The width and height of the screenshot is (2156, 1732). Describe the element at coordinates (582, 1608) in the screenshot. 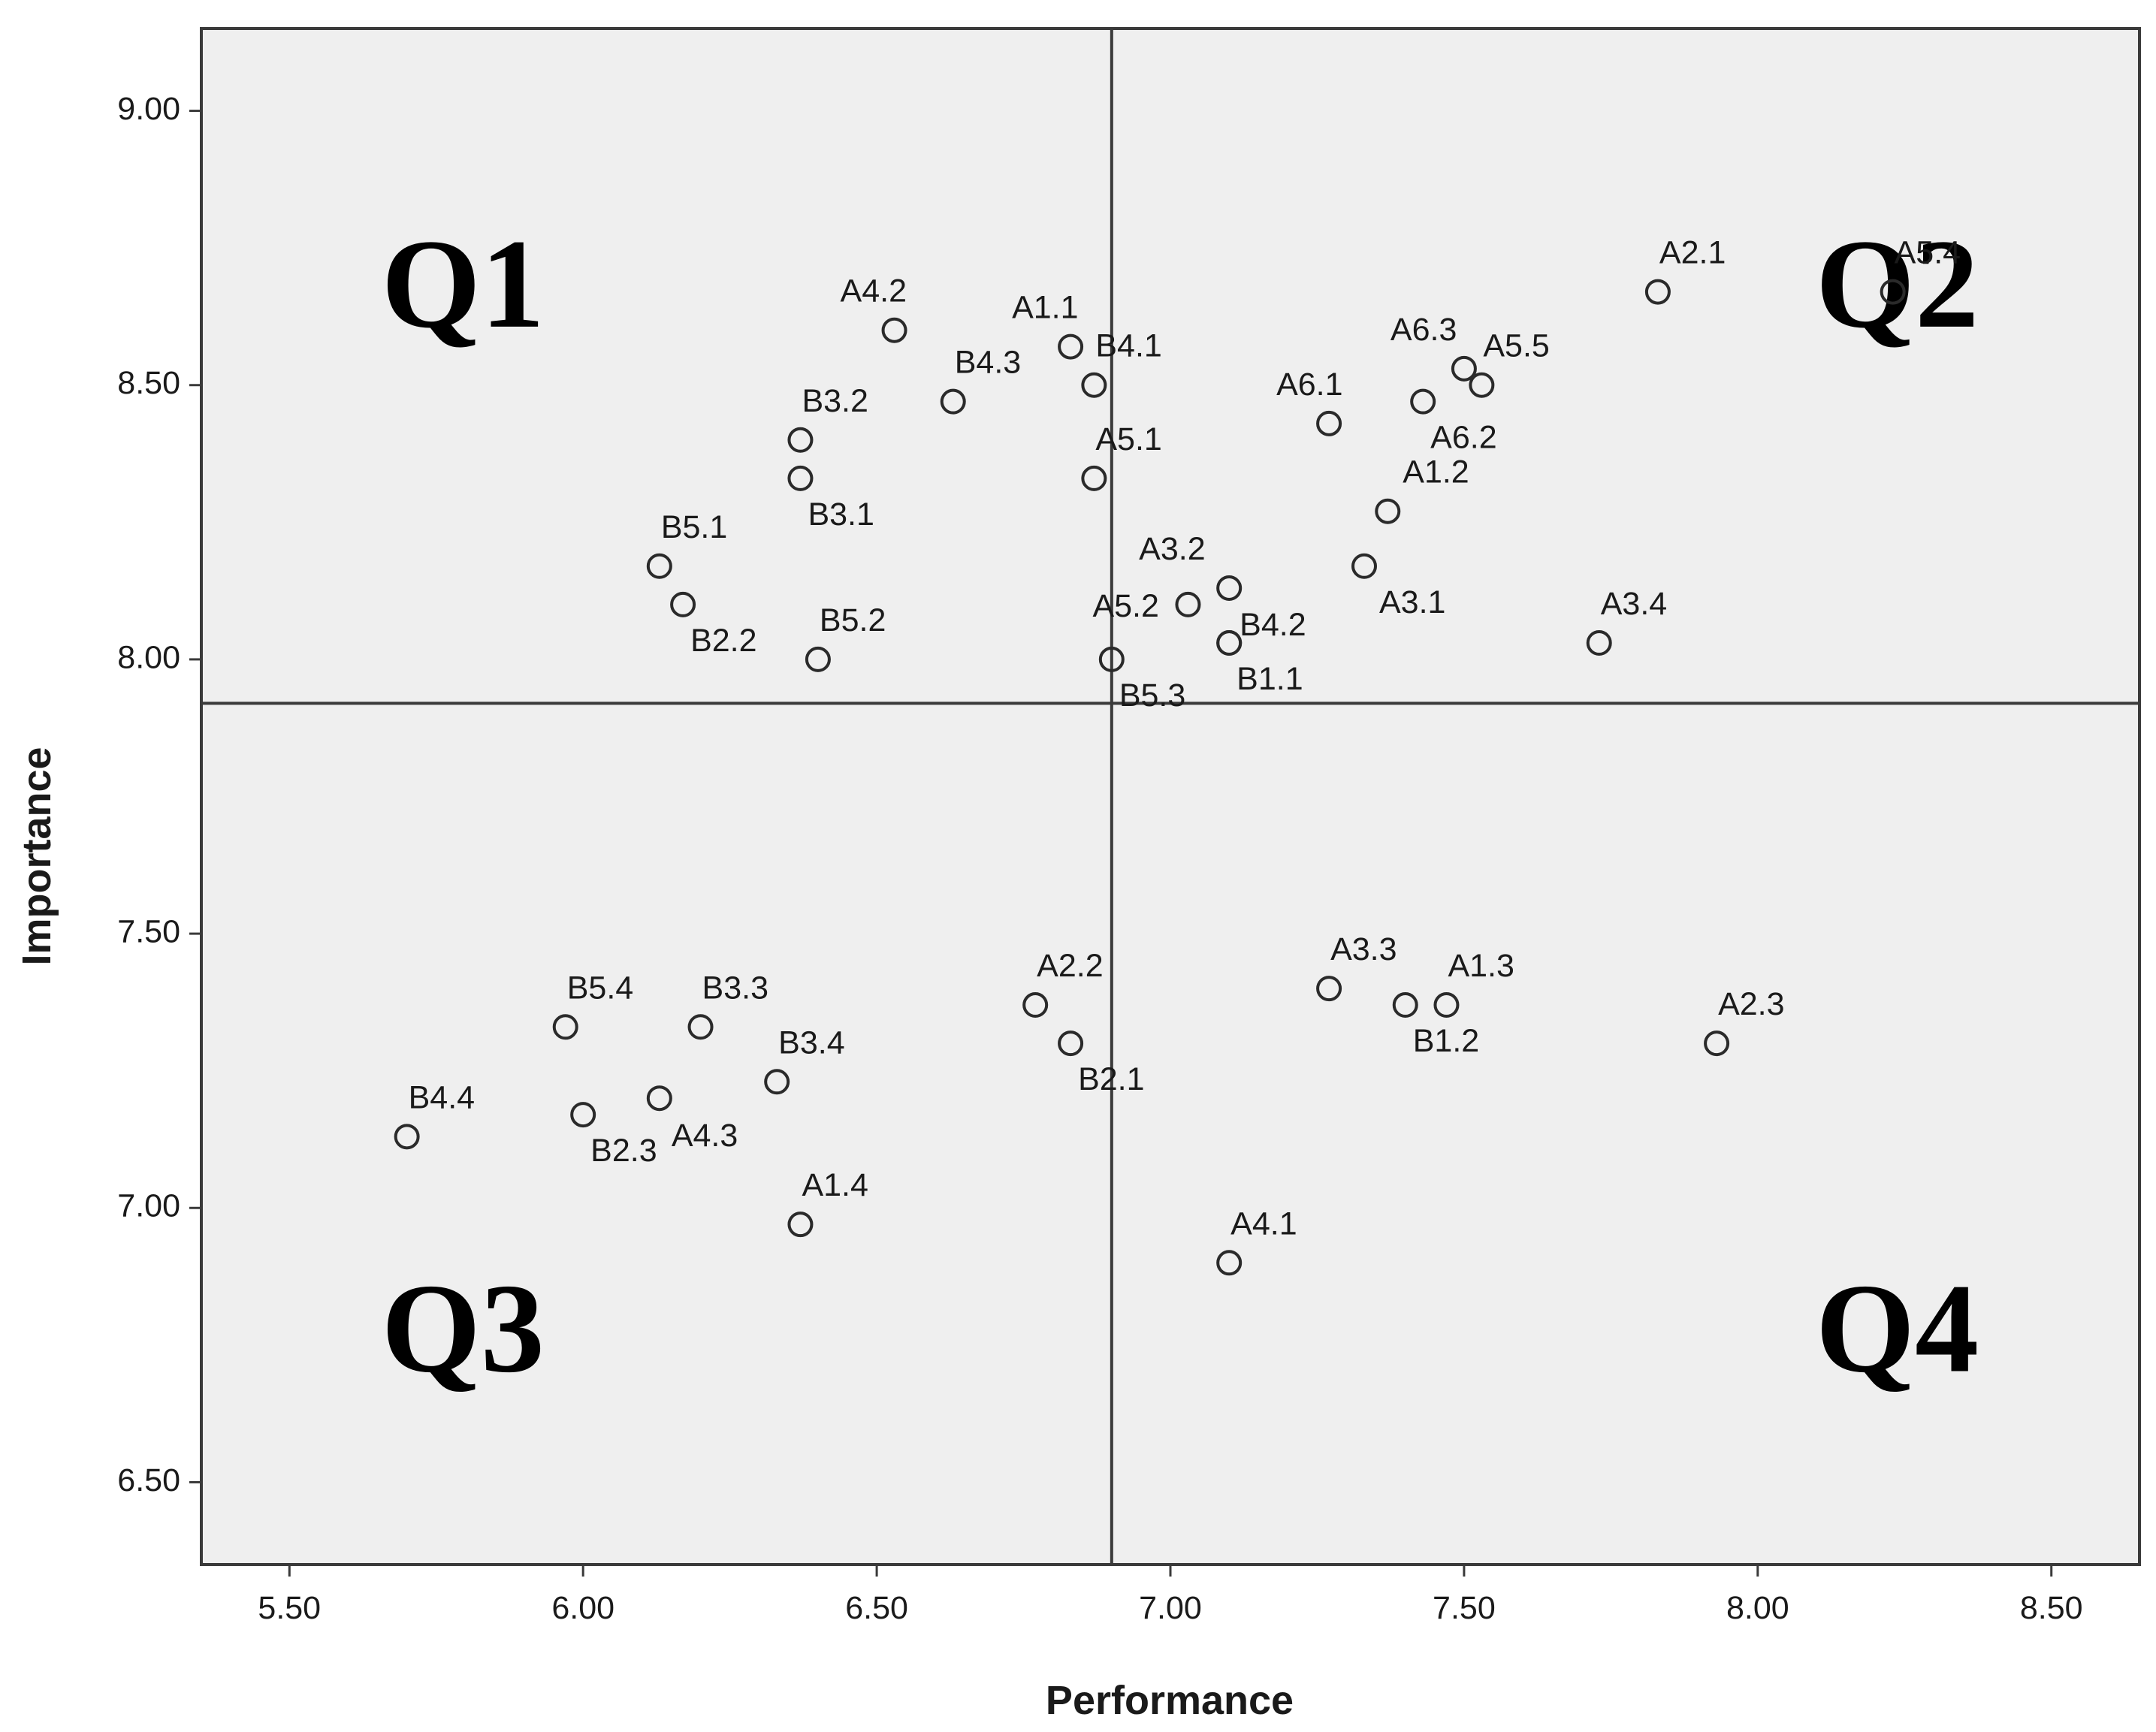

I see `x-tick-label: 6.00` at that location.